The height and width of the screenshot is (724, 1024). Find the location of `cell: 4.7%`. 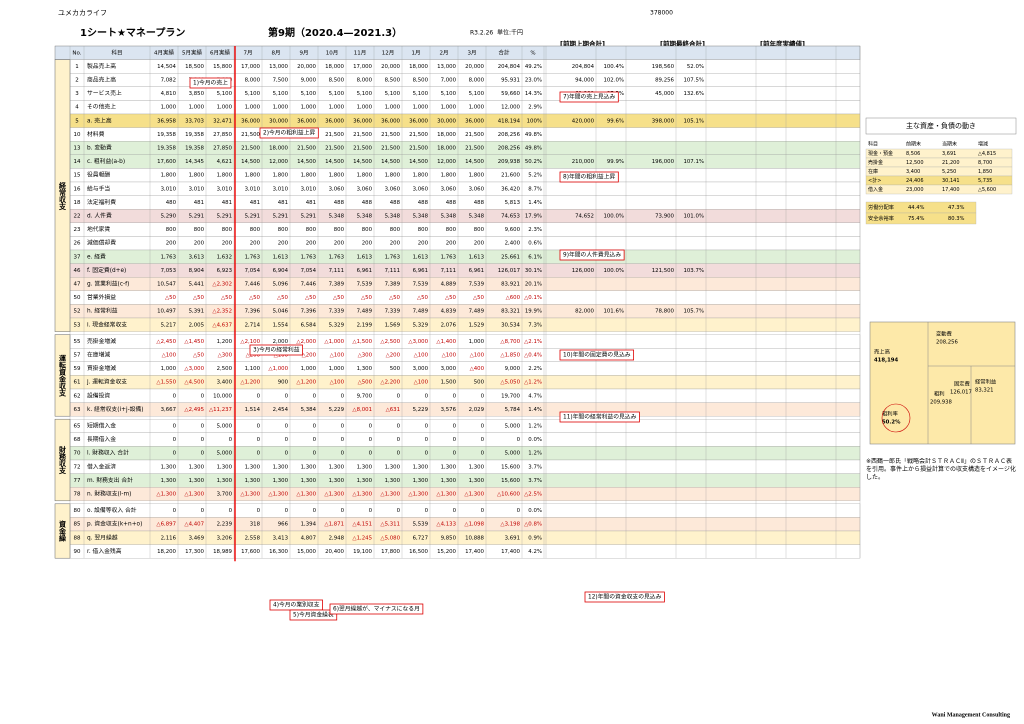

cell: 4.7% is located at coordinates (535, 396).